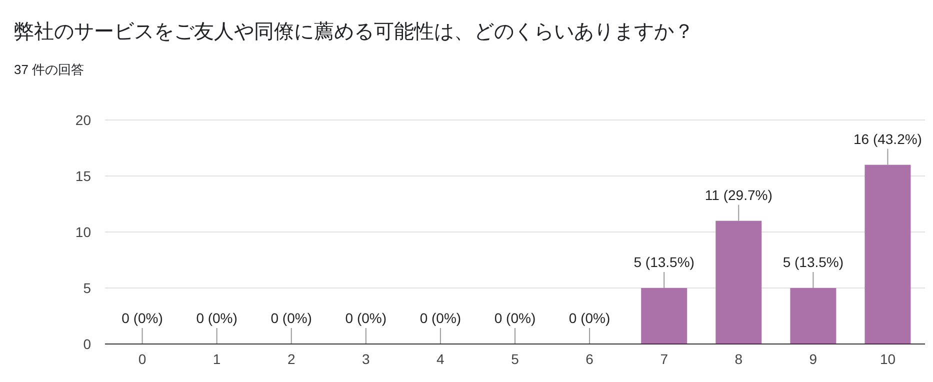 The image size is (933, 382). What do you see at coordinates (515, 359) in the screenshot?
I see `x-tick-label: 5` at bounding box center [515, 359].